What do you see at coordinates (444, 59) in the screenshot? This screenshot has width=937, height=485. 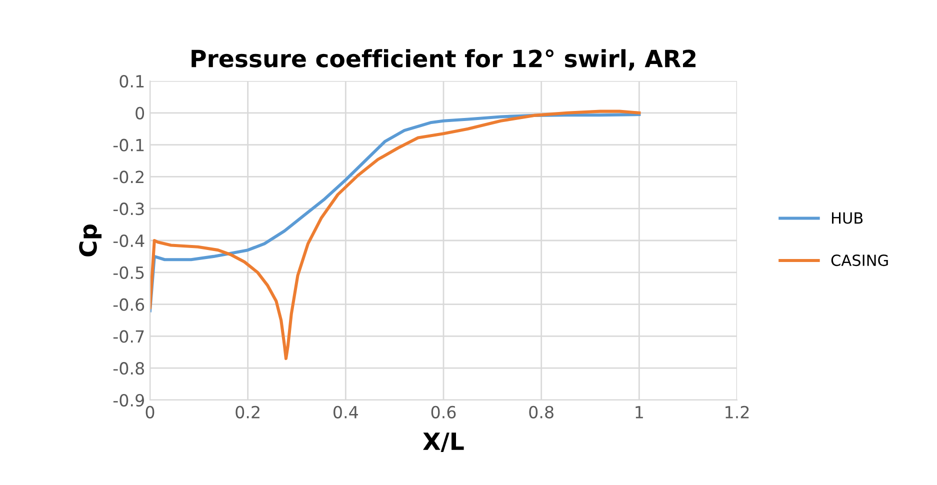 I see `chart-title: Pressure coefficient for 12° swirl, AR2` at bounding box center [444, 59].